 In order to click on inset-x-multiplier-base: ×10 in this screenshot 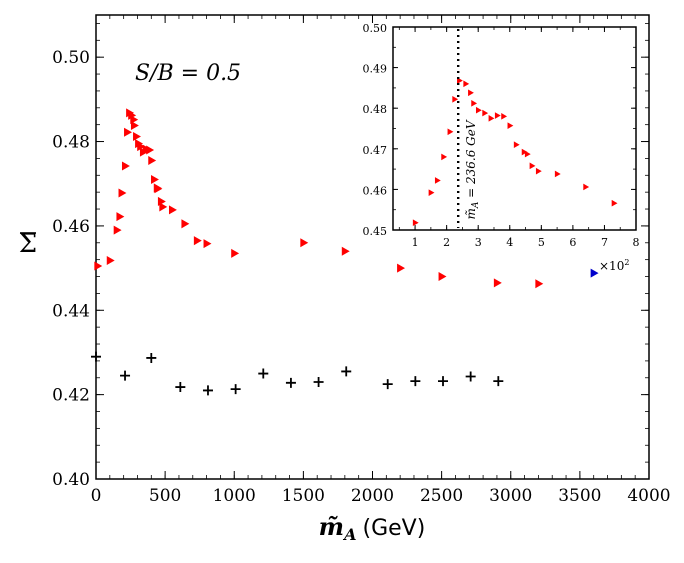, I will do `click(611, 266)`.